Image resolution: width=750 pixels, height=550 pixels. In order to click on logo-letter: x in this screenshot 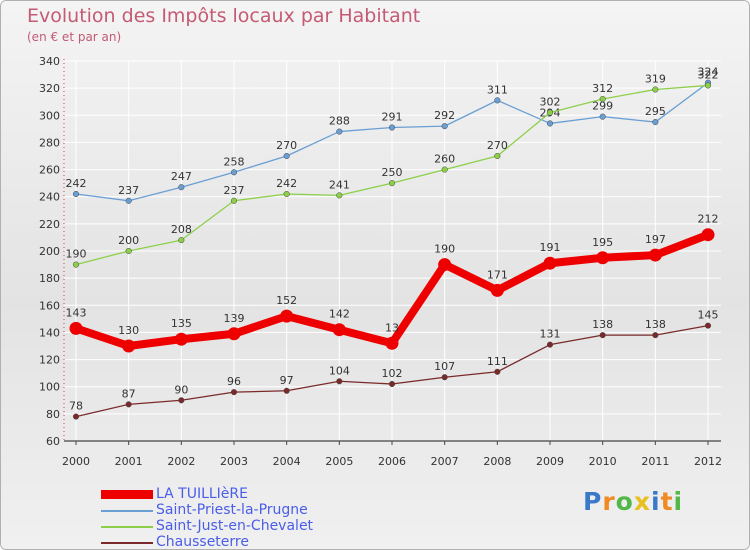, I will do `click(642, 501)`.